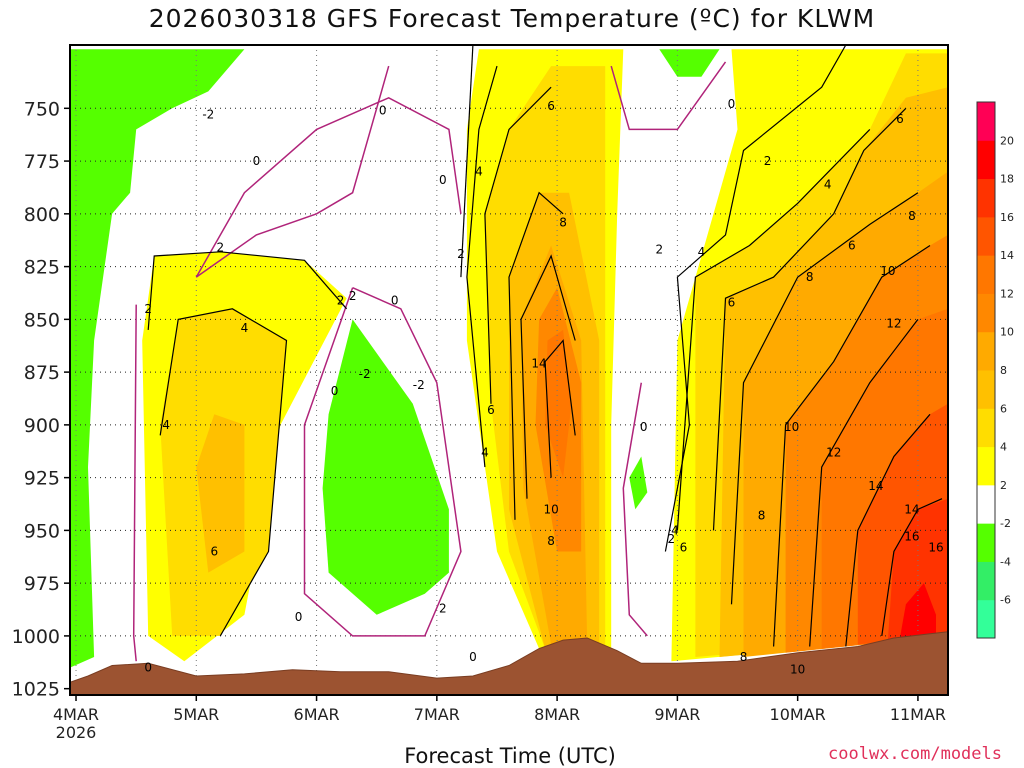 The height and width of the screenshot is (768, 1024). Describe the element at coordinates (1005, 523) in the screenshot. I see `colorbar-label: -2` at that location.